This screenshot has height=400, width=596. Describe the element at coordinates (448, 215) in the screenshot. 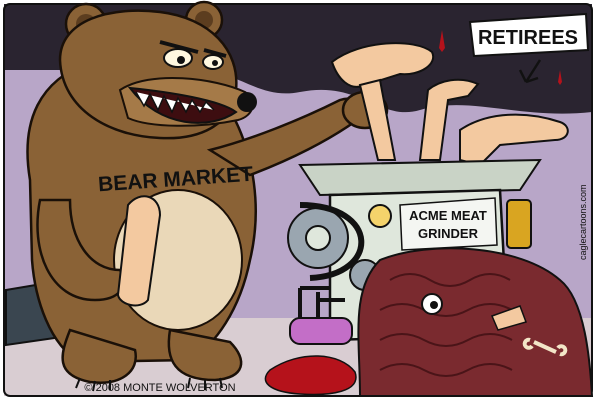

I see `grinder-label-line1: ACME MEAT` at that location.